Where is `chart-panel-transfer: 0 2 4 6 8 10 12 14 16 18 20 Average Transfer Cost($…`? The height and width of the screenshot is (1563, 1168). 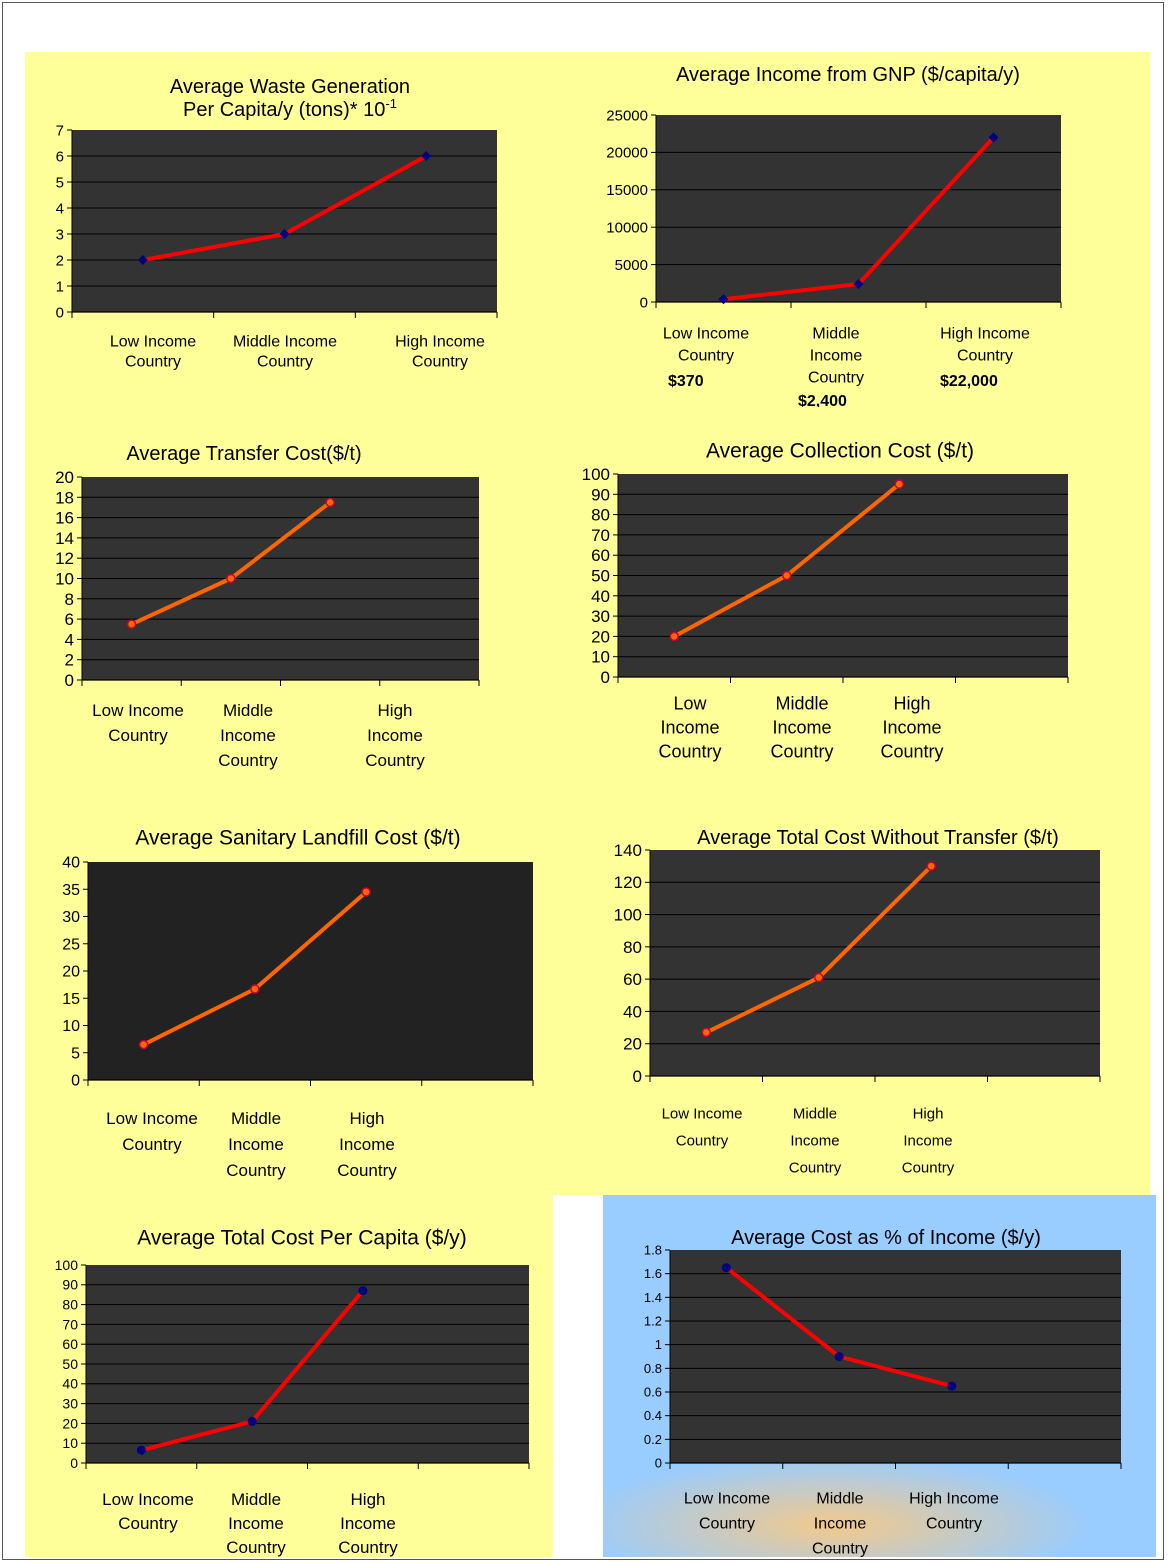
chart-panel-transfer: 0 2 4 6 8 10 12 14 16 18 20 Average Transfer Cost($… is located at coordinates (289, 603).